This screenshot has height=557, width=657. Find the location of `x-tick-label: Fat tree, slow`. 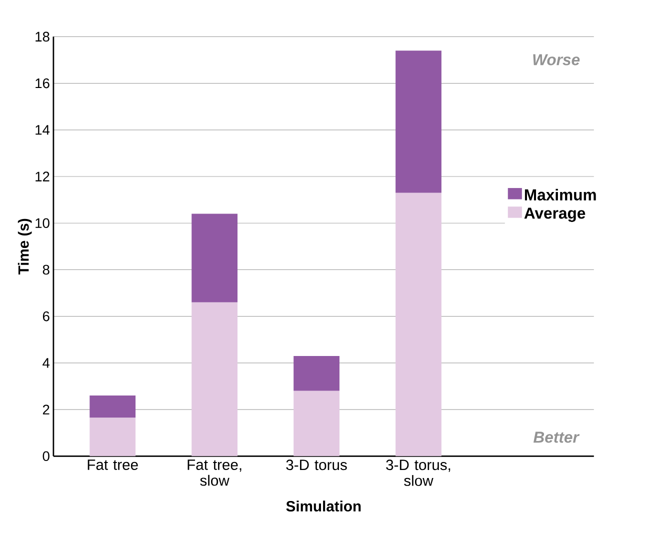

x-tick-label: Fat tree, slow is located at coordinates (215, 473).